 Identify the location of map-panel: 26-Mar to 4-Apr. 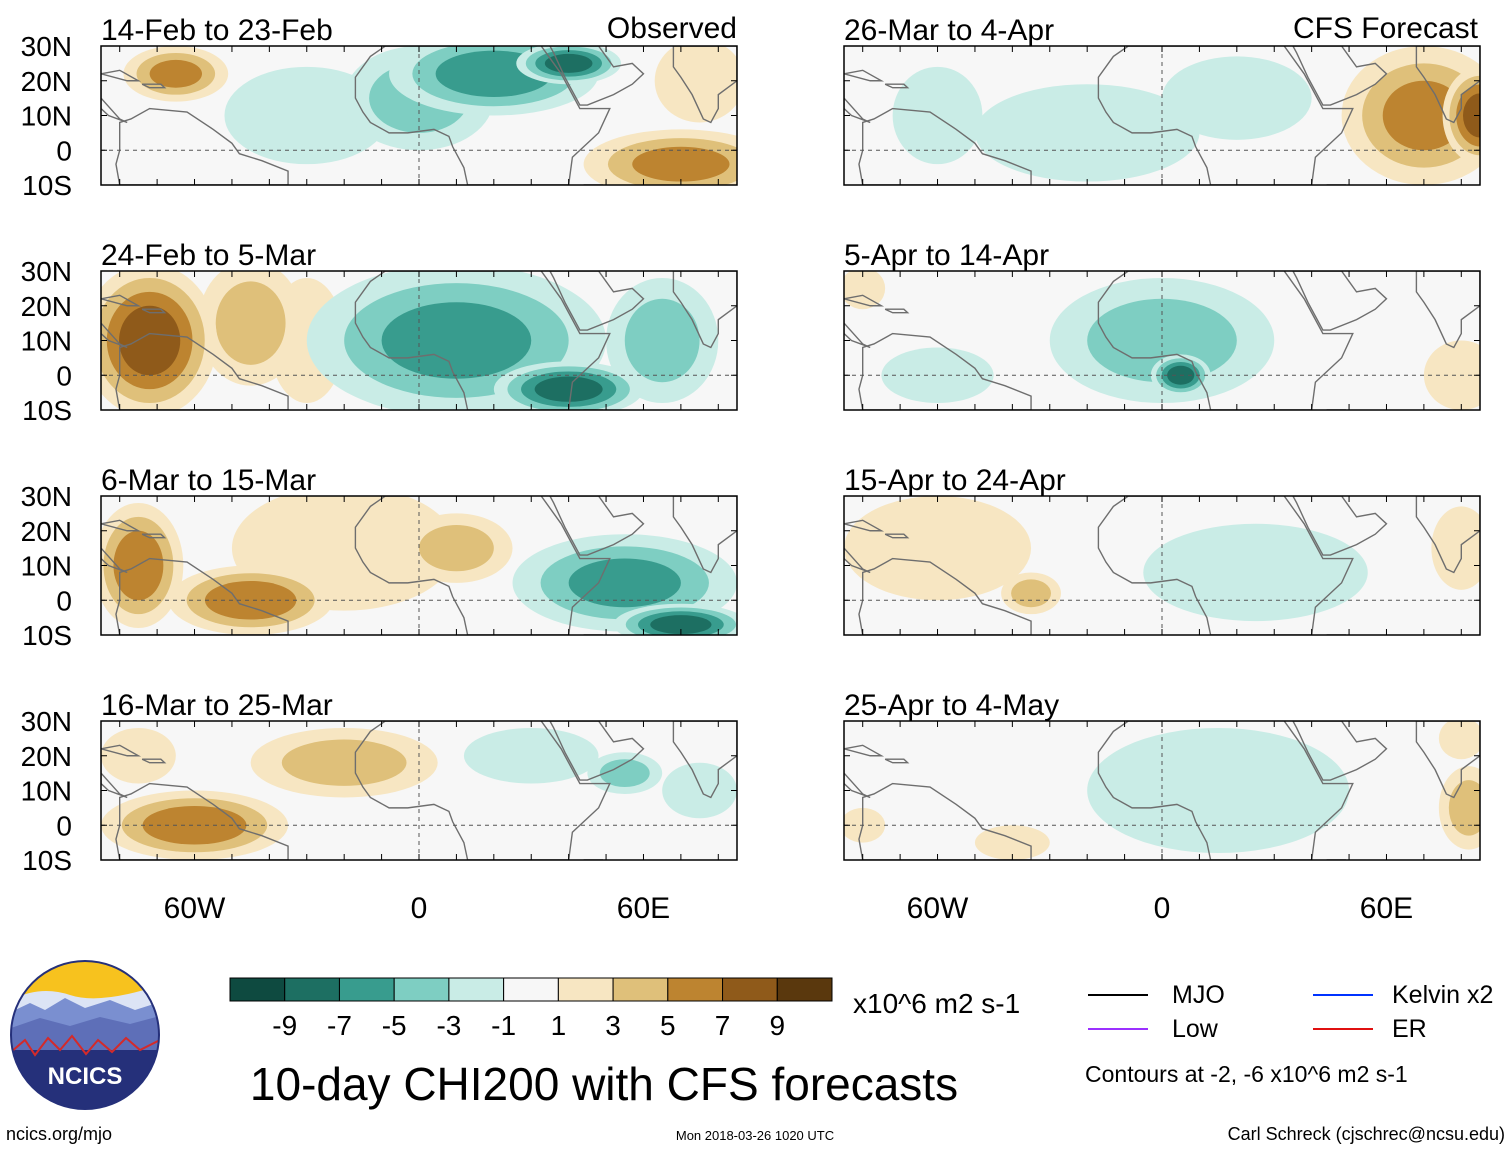
(1162, 100).